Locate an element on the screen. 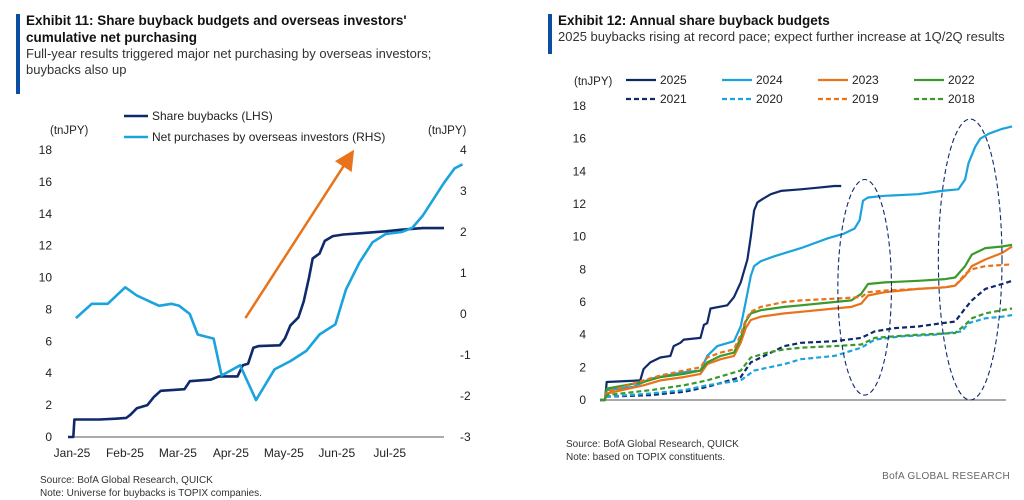  y-tick-label-lhs: 12 is located at coordinates (46, 246).